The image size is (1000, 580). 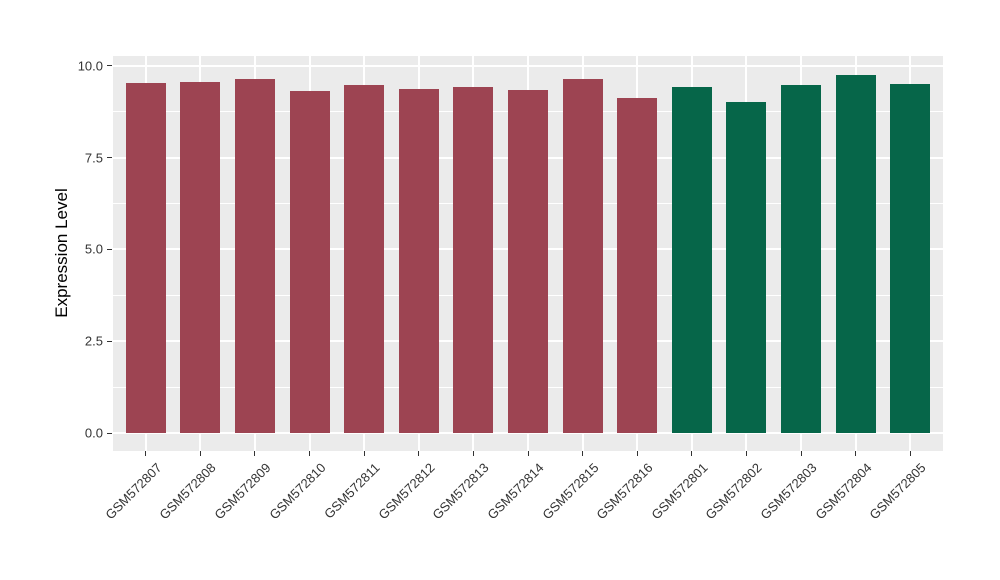 I want to click on x-tick-label: GSM572812, so click(x=406, y=491).